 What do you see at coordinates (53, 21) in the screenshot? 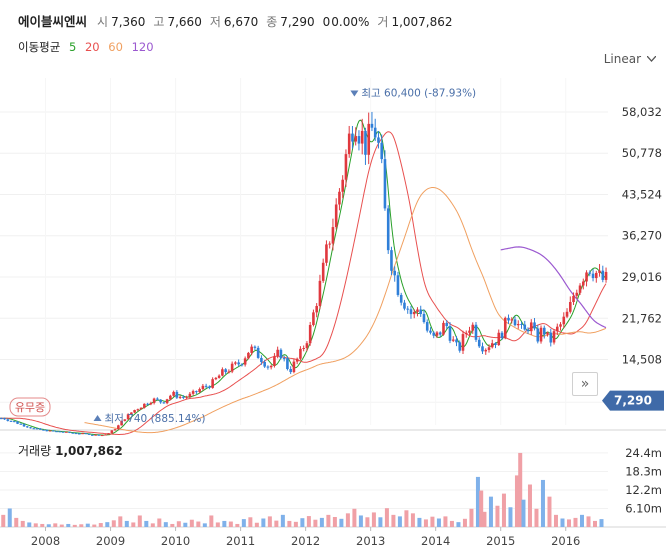
I see `stock-name: 에이블씨엔씨` at bounding box center [53, 21].